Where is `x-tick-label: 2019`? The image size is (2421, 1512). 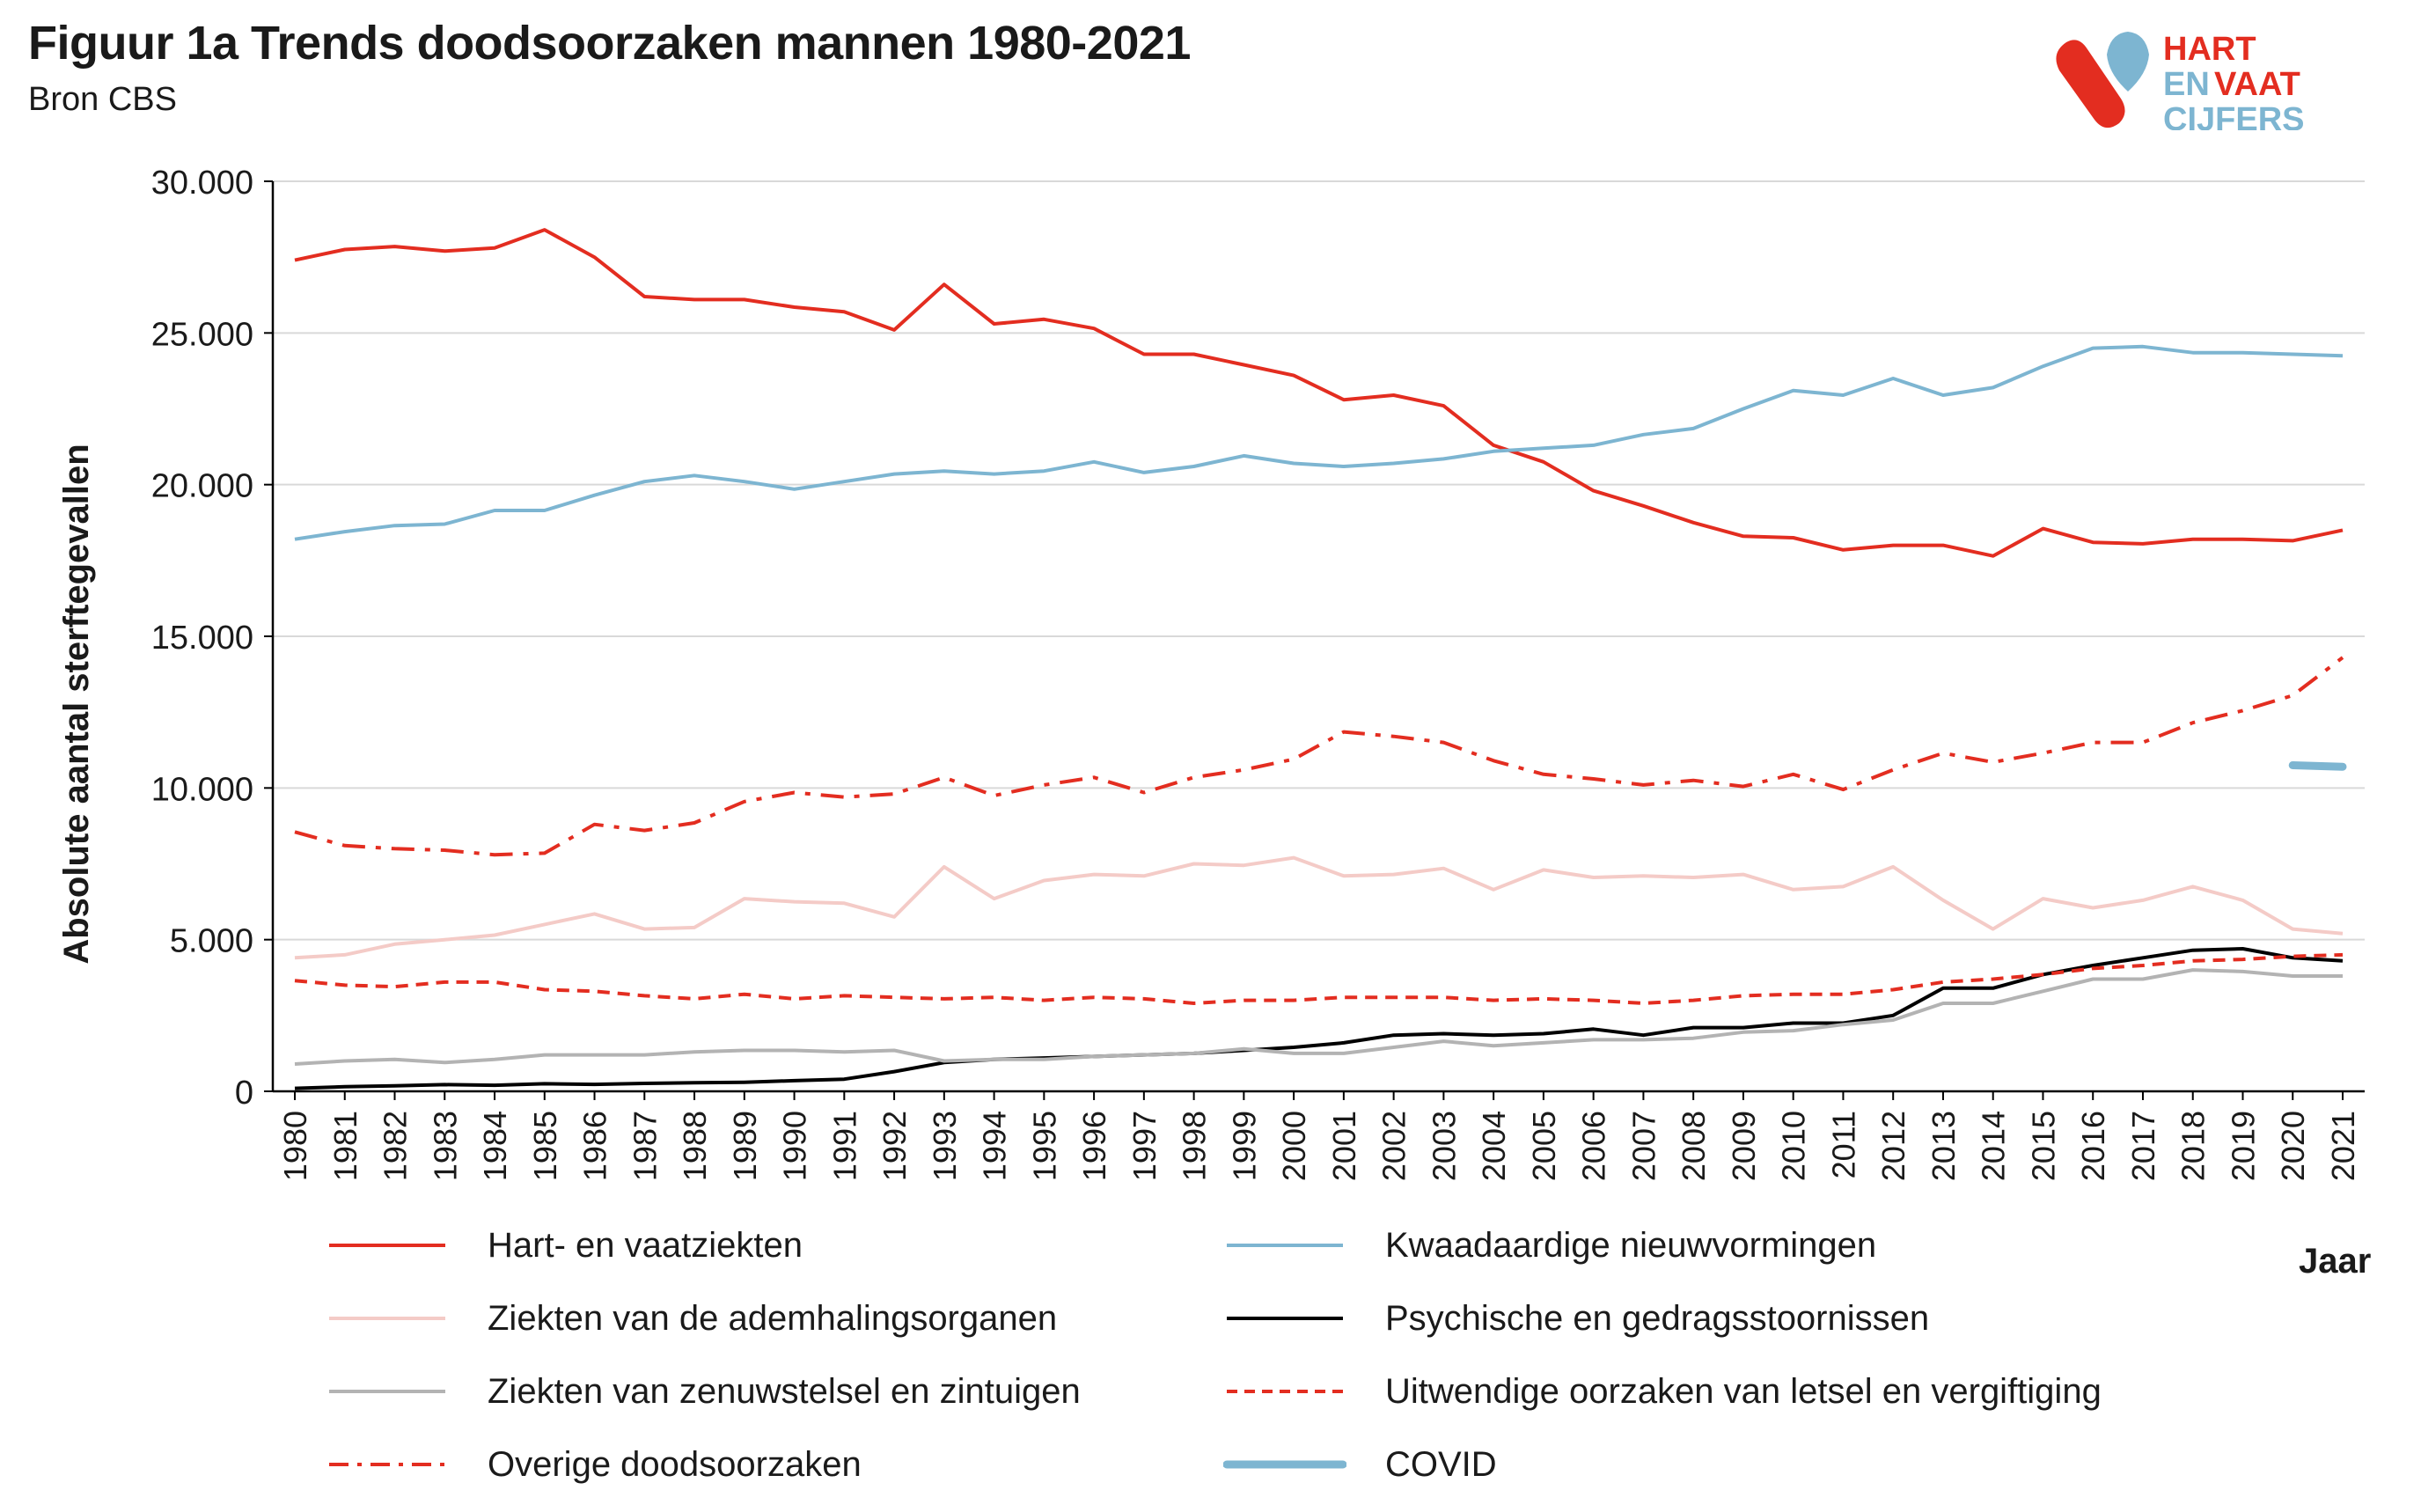 x-tick-label: 2019 is located at coordinates (2243, 1146).